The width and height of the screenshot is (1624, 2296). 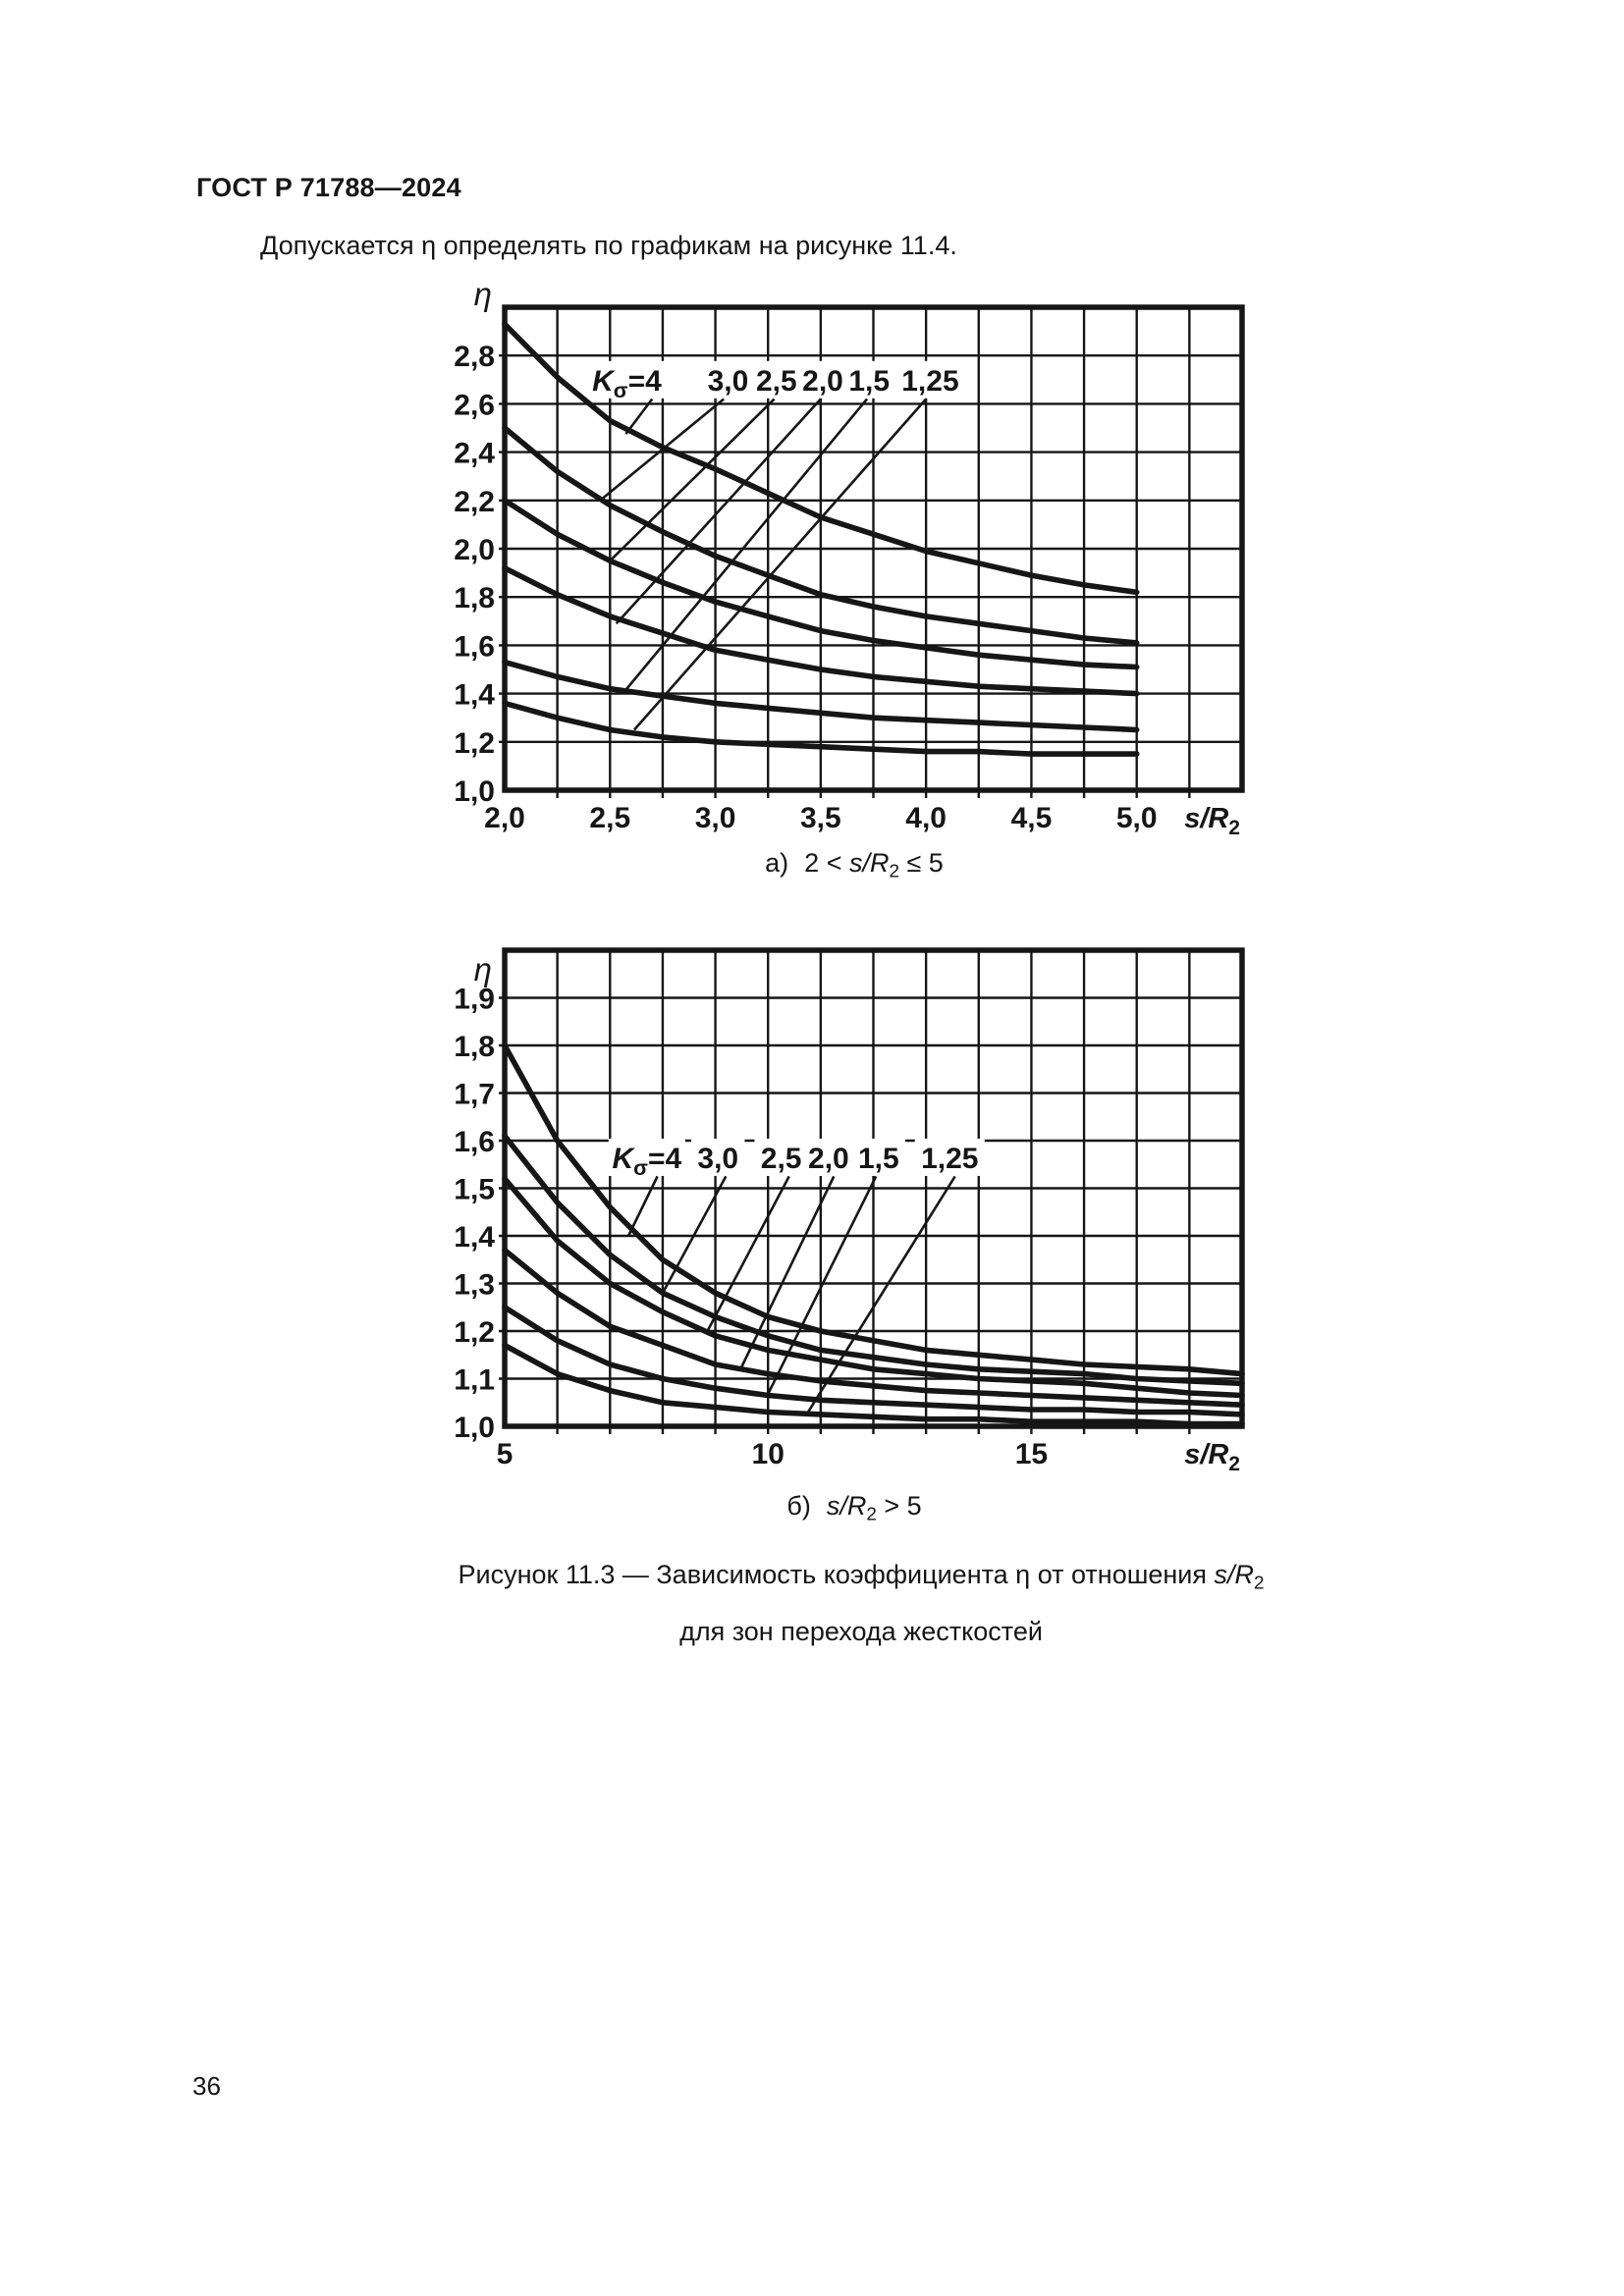 I want to click on x-tick-label: 3,5, so click(x=820, y=818).